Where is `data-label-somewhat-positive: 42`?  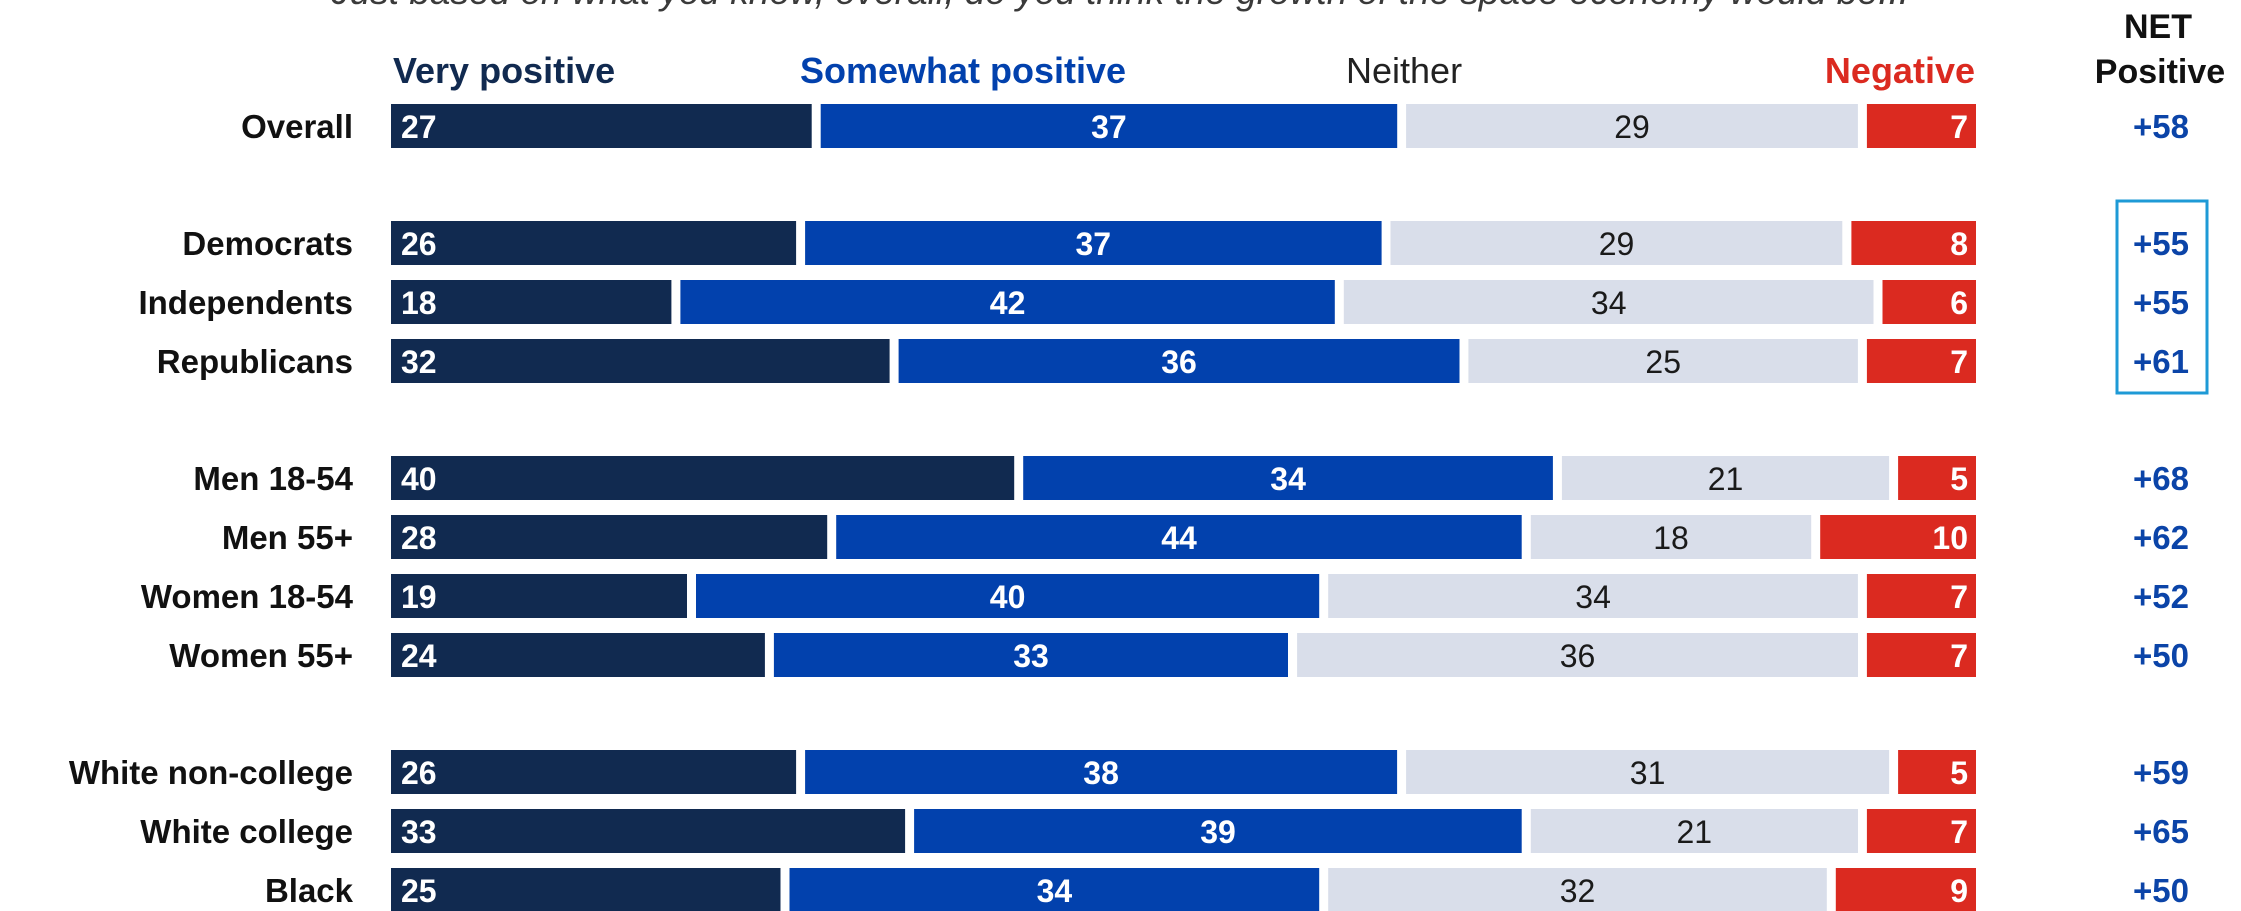
data-label-somewhat-positive: 42 is located at coordinates (1008, 303).